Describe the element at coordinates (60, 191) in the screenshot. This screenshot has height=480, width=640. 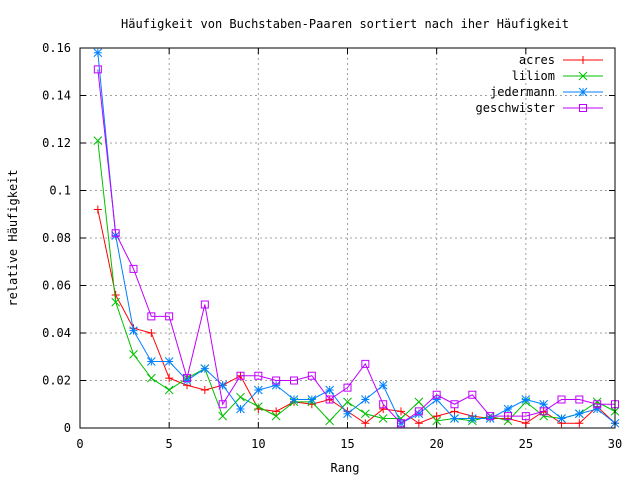
I see `y-tick-label: 0.1` at that location.